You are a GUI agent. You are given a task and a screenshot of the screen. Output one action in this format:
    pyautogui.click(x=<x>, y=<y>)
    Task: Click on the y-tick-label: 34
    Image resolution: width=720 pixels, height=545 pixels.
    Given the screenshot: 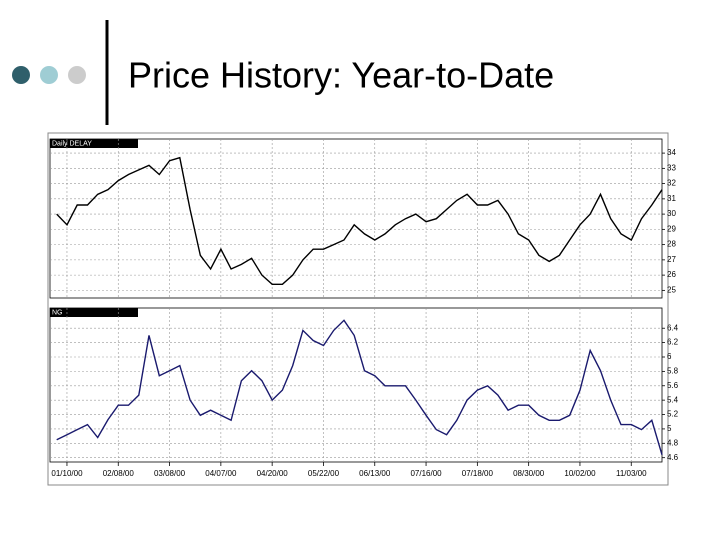 What is the action you would take?
    pyautogui.click(x=671, y=152)
    